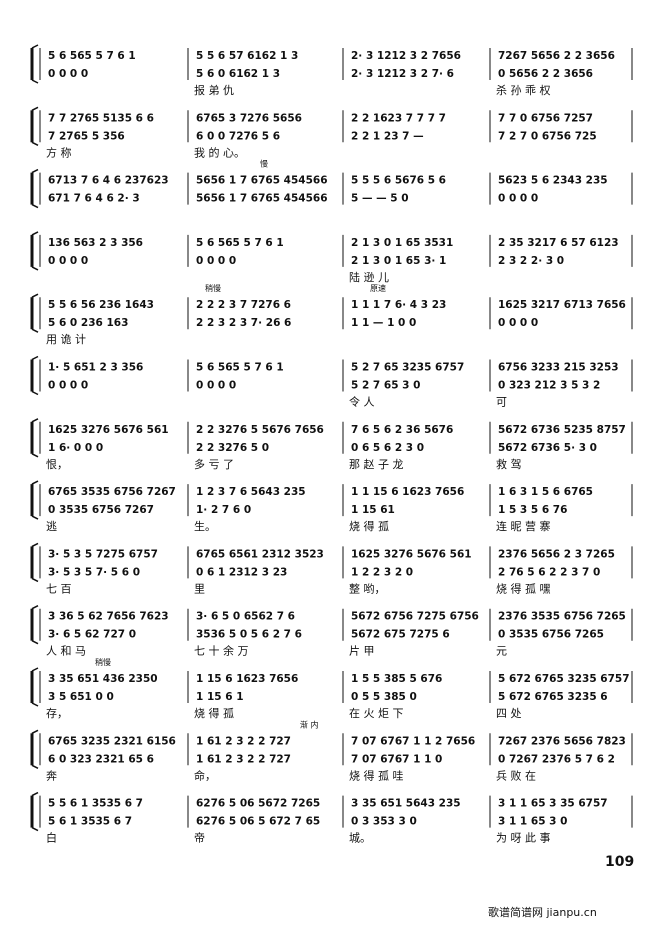  What do you see at coordinates (619, 862) in the screenshot?
I see `page-number: 109` at bounding box center [619, 862].